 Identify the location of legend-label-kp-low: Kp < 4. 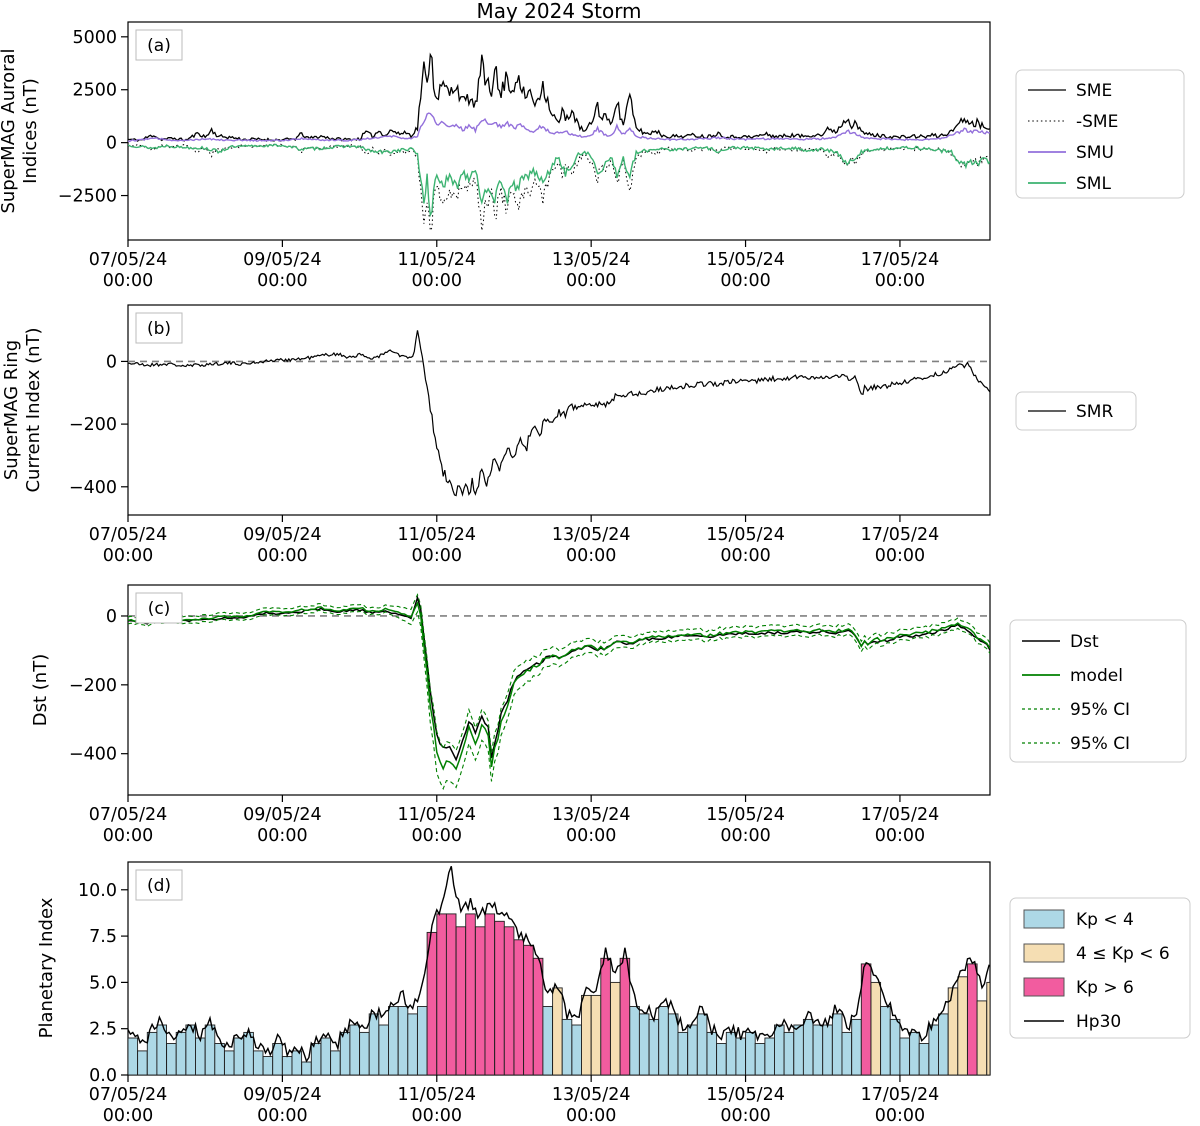
(1105, 920).